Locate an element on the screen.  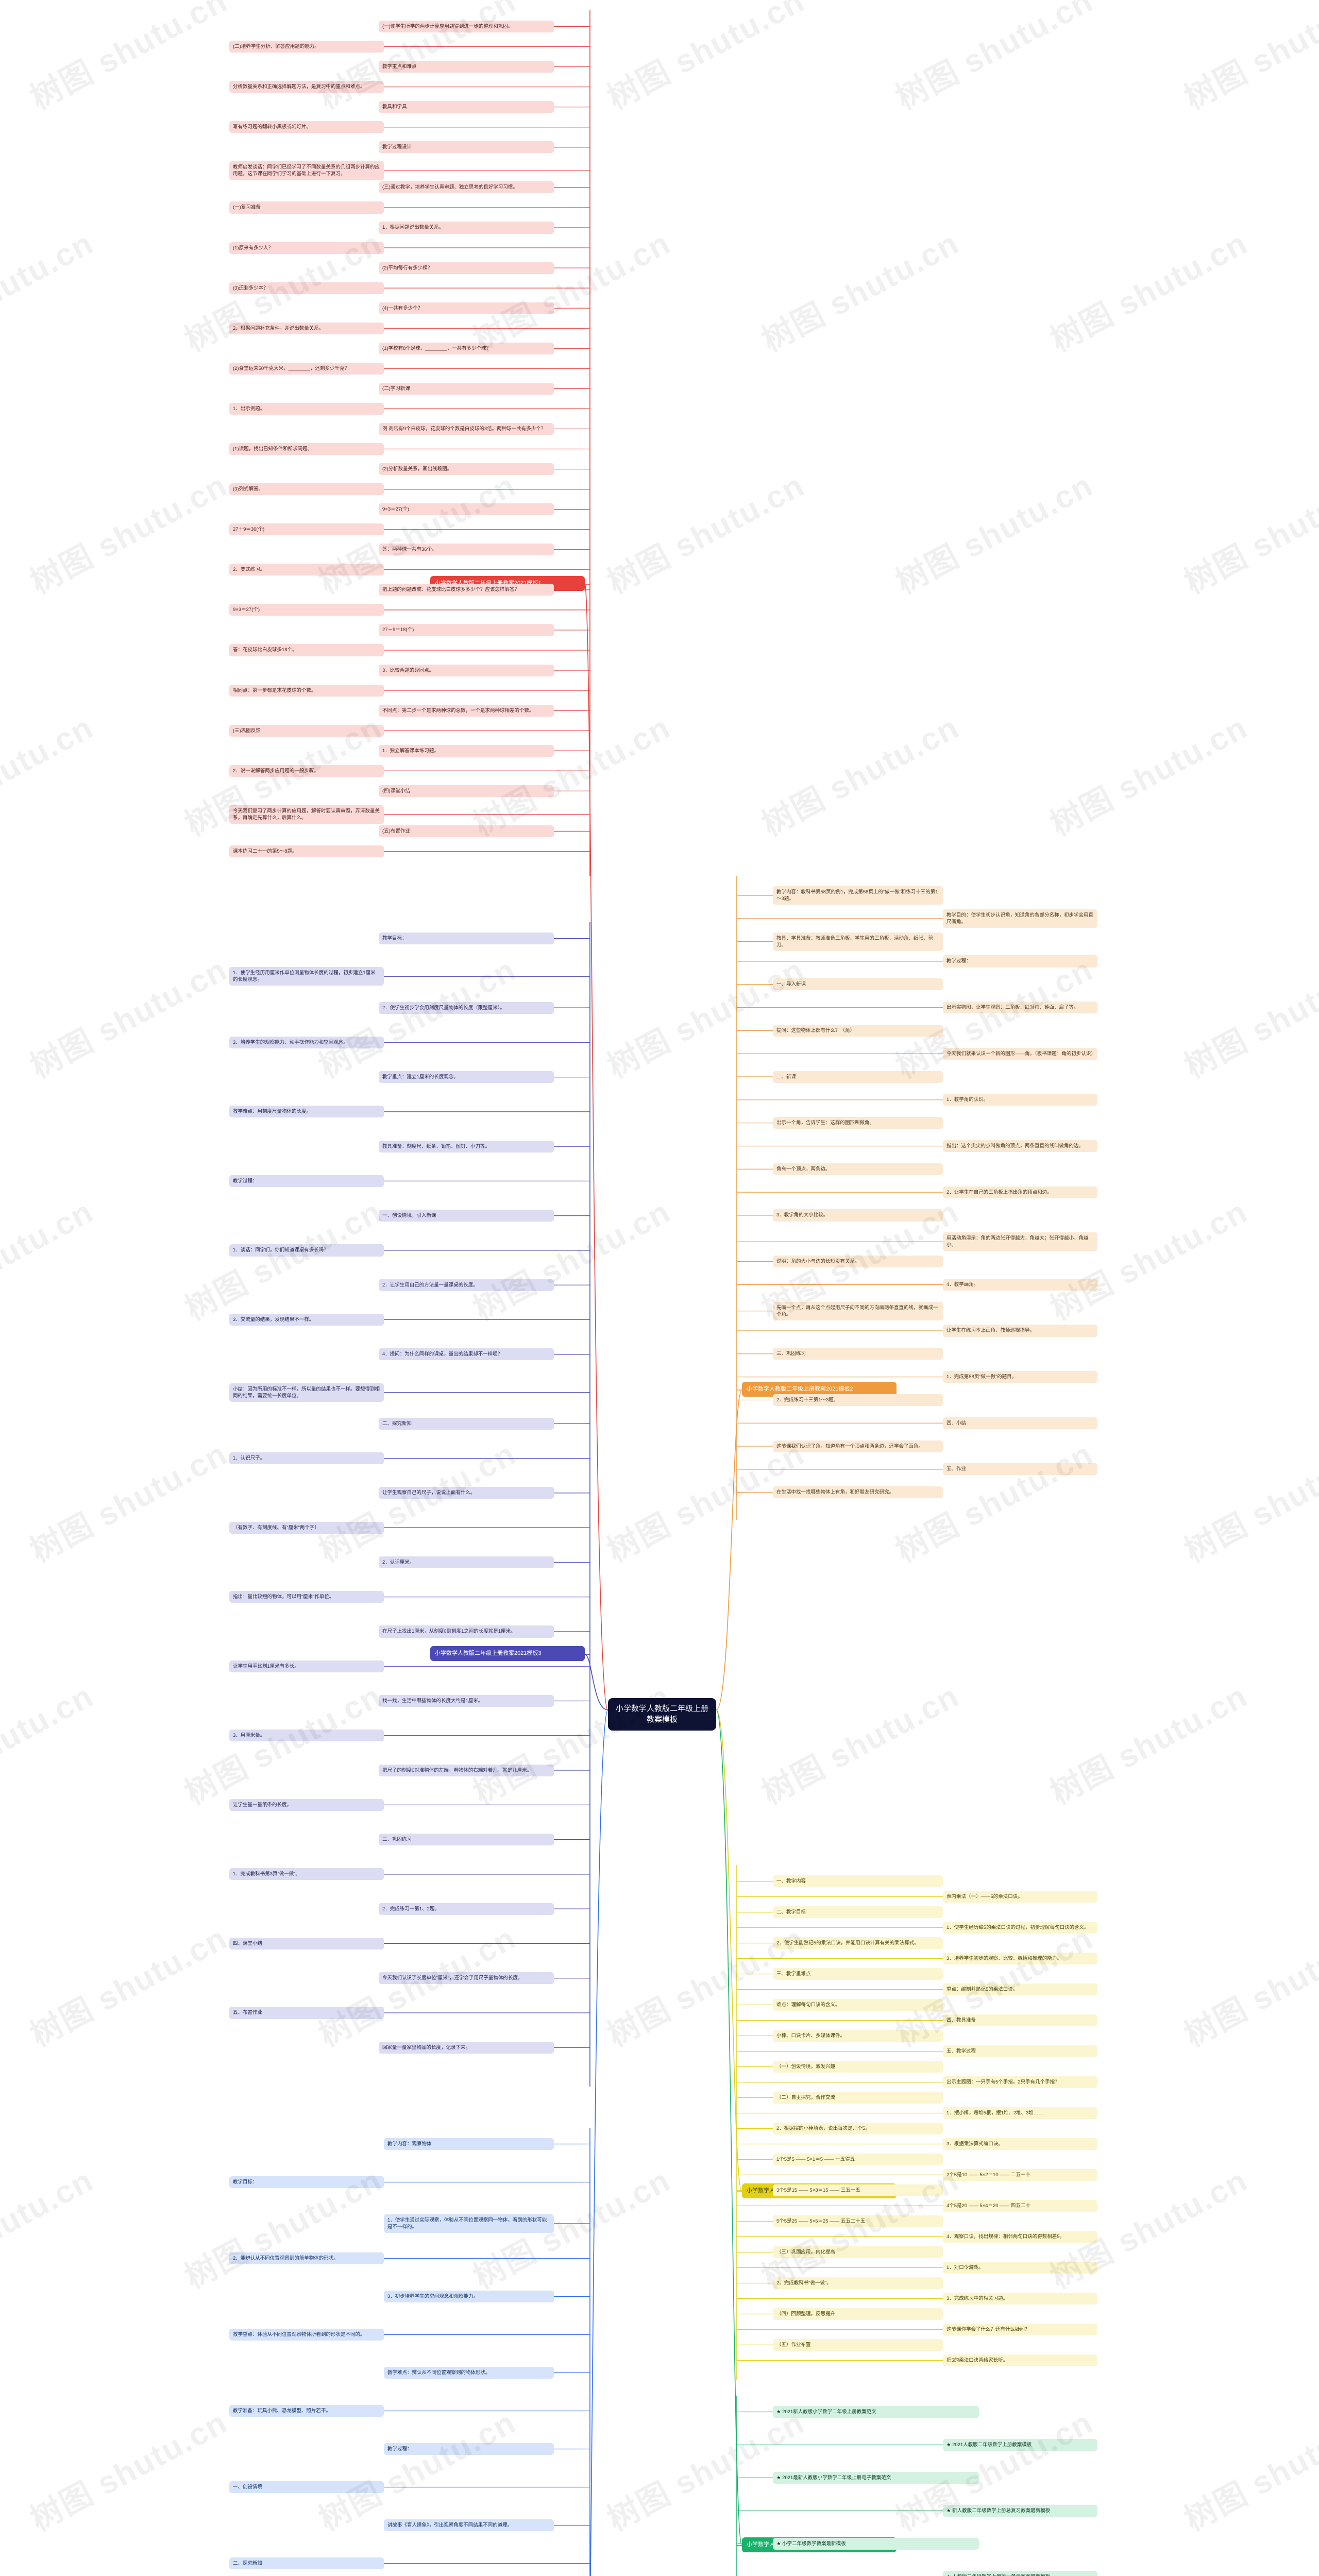
leaf-node: 1．认识尺子。 is located at coordinates (306, 1458).